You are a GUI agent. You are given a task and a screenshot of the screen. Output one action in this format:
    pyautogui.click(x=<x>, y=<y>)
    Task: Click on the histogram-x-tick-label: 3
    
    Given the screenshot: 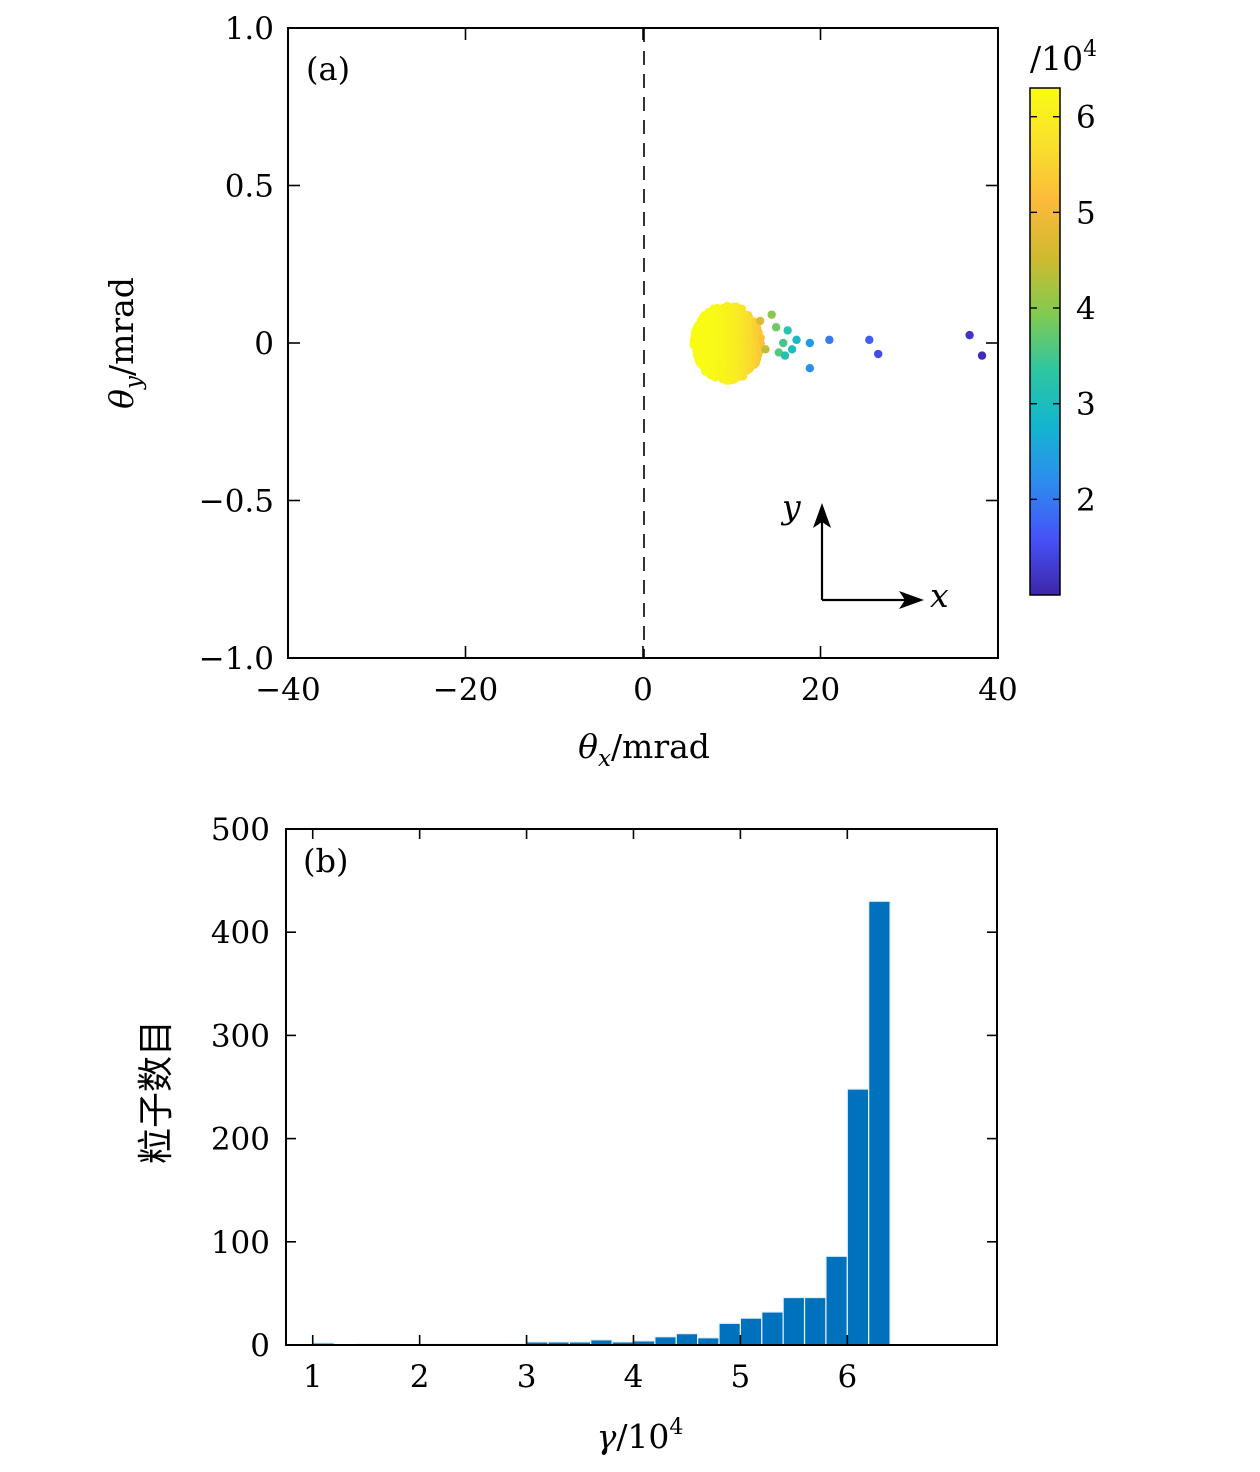 What is the action you would take?
    pyautogui.click(x=527, y=1377)
    